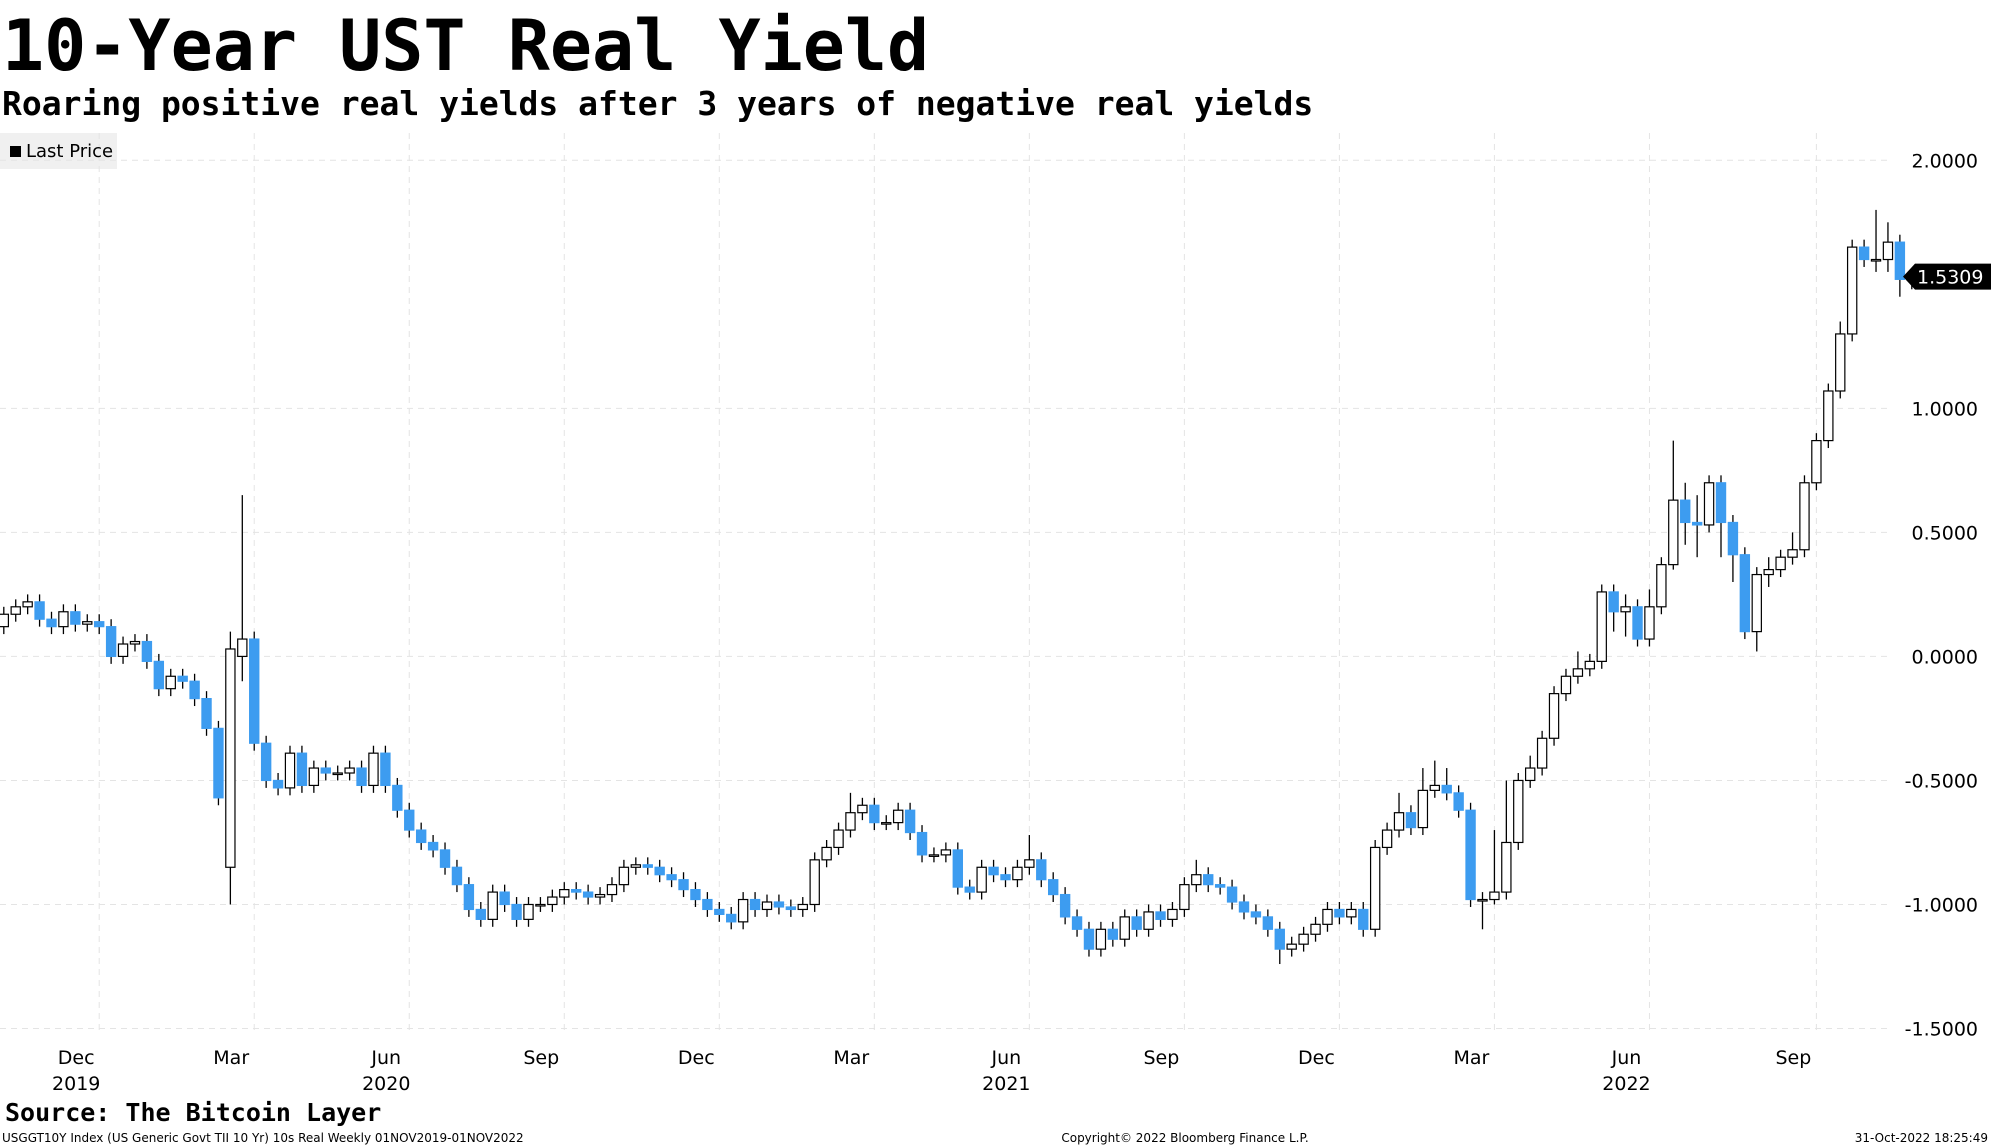 Image resolution: width=1991 pixels, height=1146 pixels. I want to click on y-tick-label: -1.0000, so click(1941, 905).